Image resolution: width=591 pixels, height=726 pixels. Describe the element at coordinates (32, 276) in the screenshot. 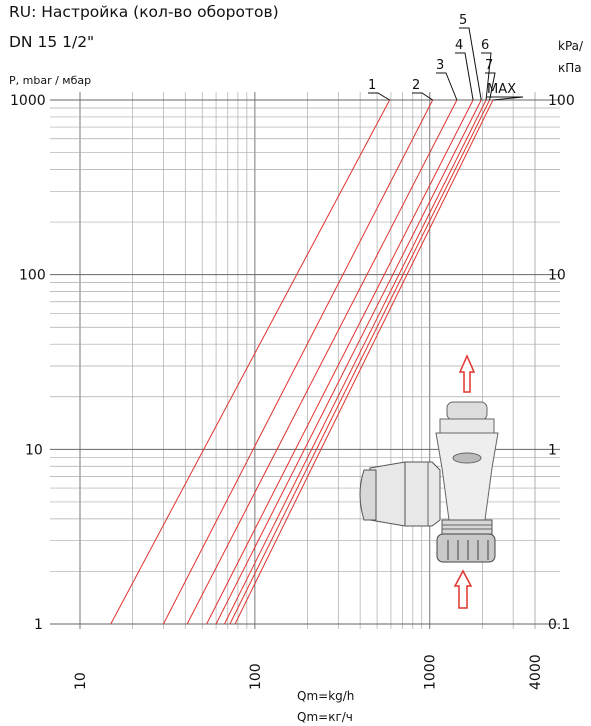

I see `y-tick-left: 100` at that location.